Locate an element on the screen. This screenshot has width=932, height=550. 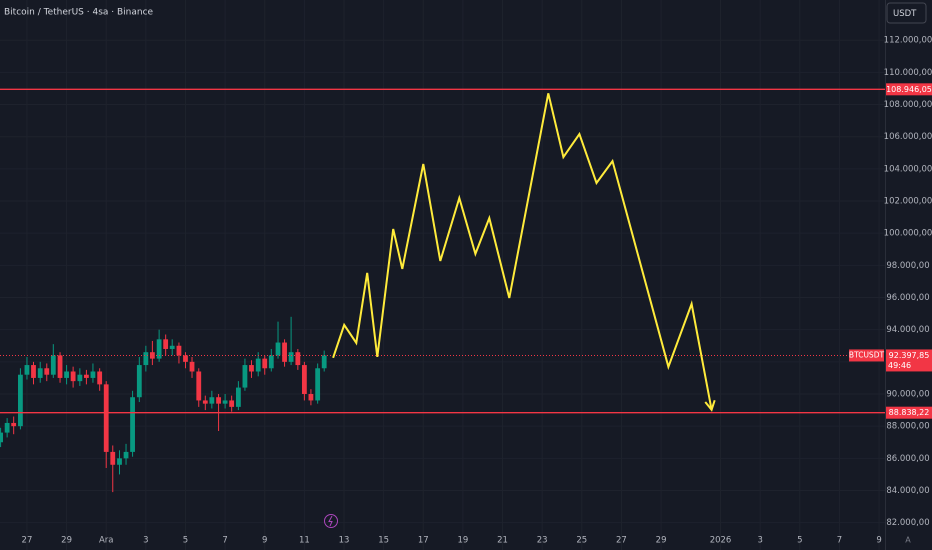
event-bolt is located at coordinates (330, 521).